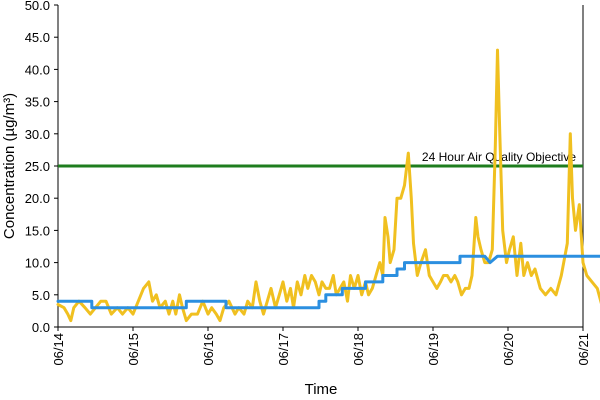 Image resolution: width=600 pixels, height=400 pixels. What do you see at coordinates (320, 159) in the screenshot?
I see `reference-line-group: 24 Hour Air Quality Objective` at bounding box center [320, 159].